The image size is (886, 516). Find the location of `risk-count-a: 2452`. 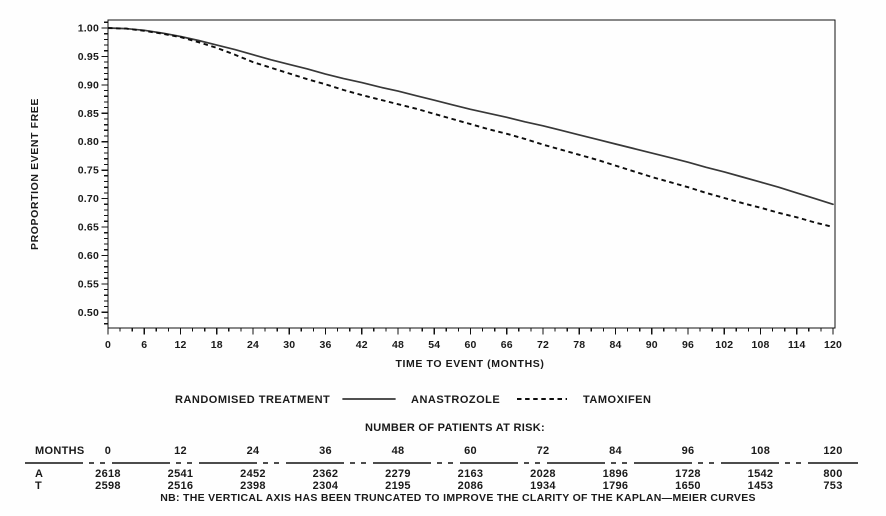

risk-count-a: 2452 is located at coordinates (253, 474).